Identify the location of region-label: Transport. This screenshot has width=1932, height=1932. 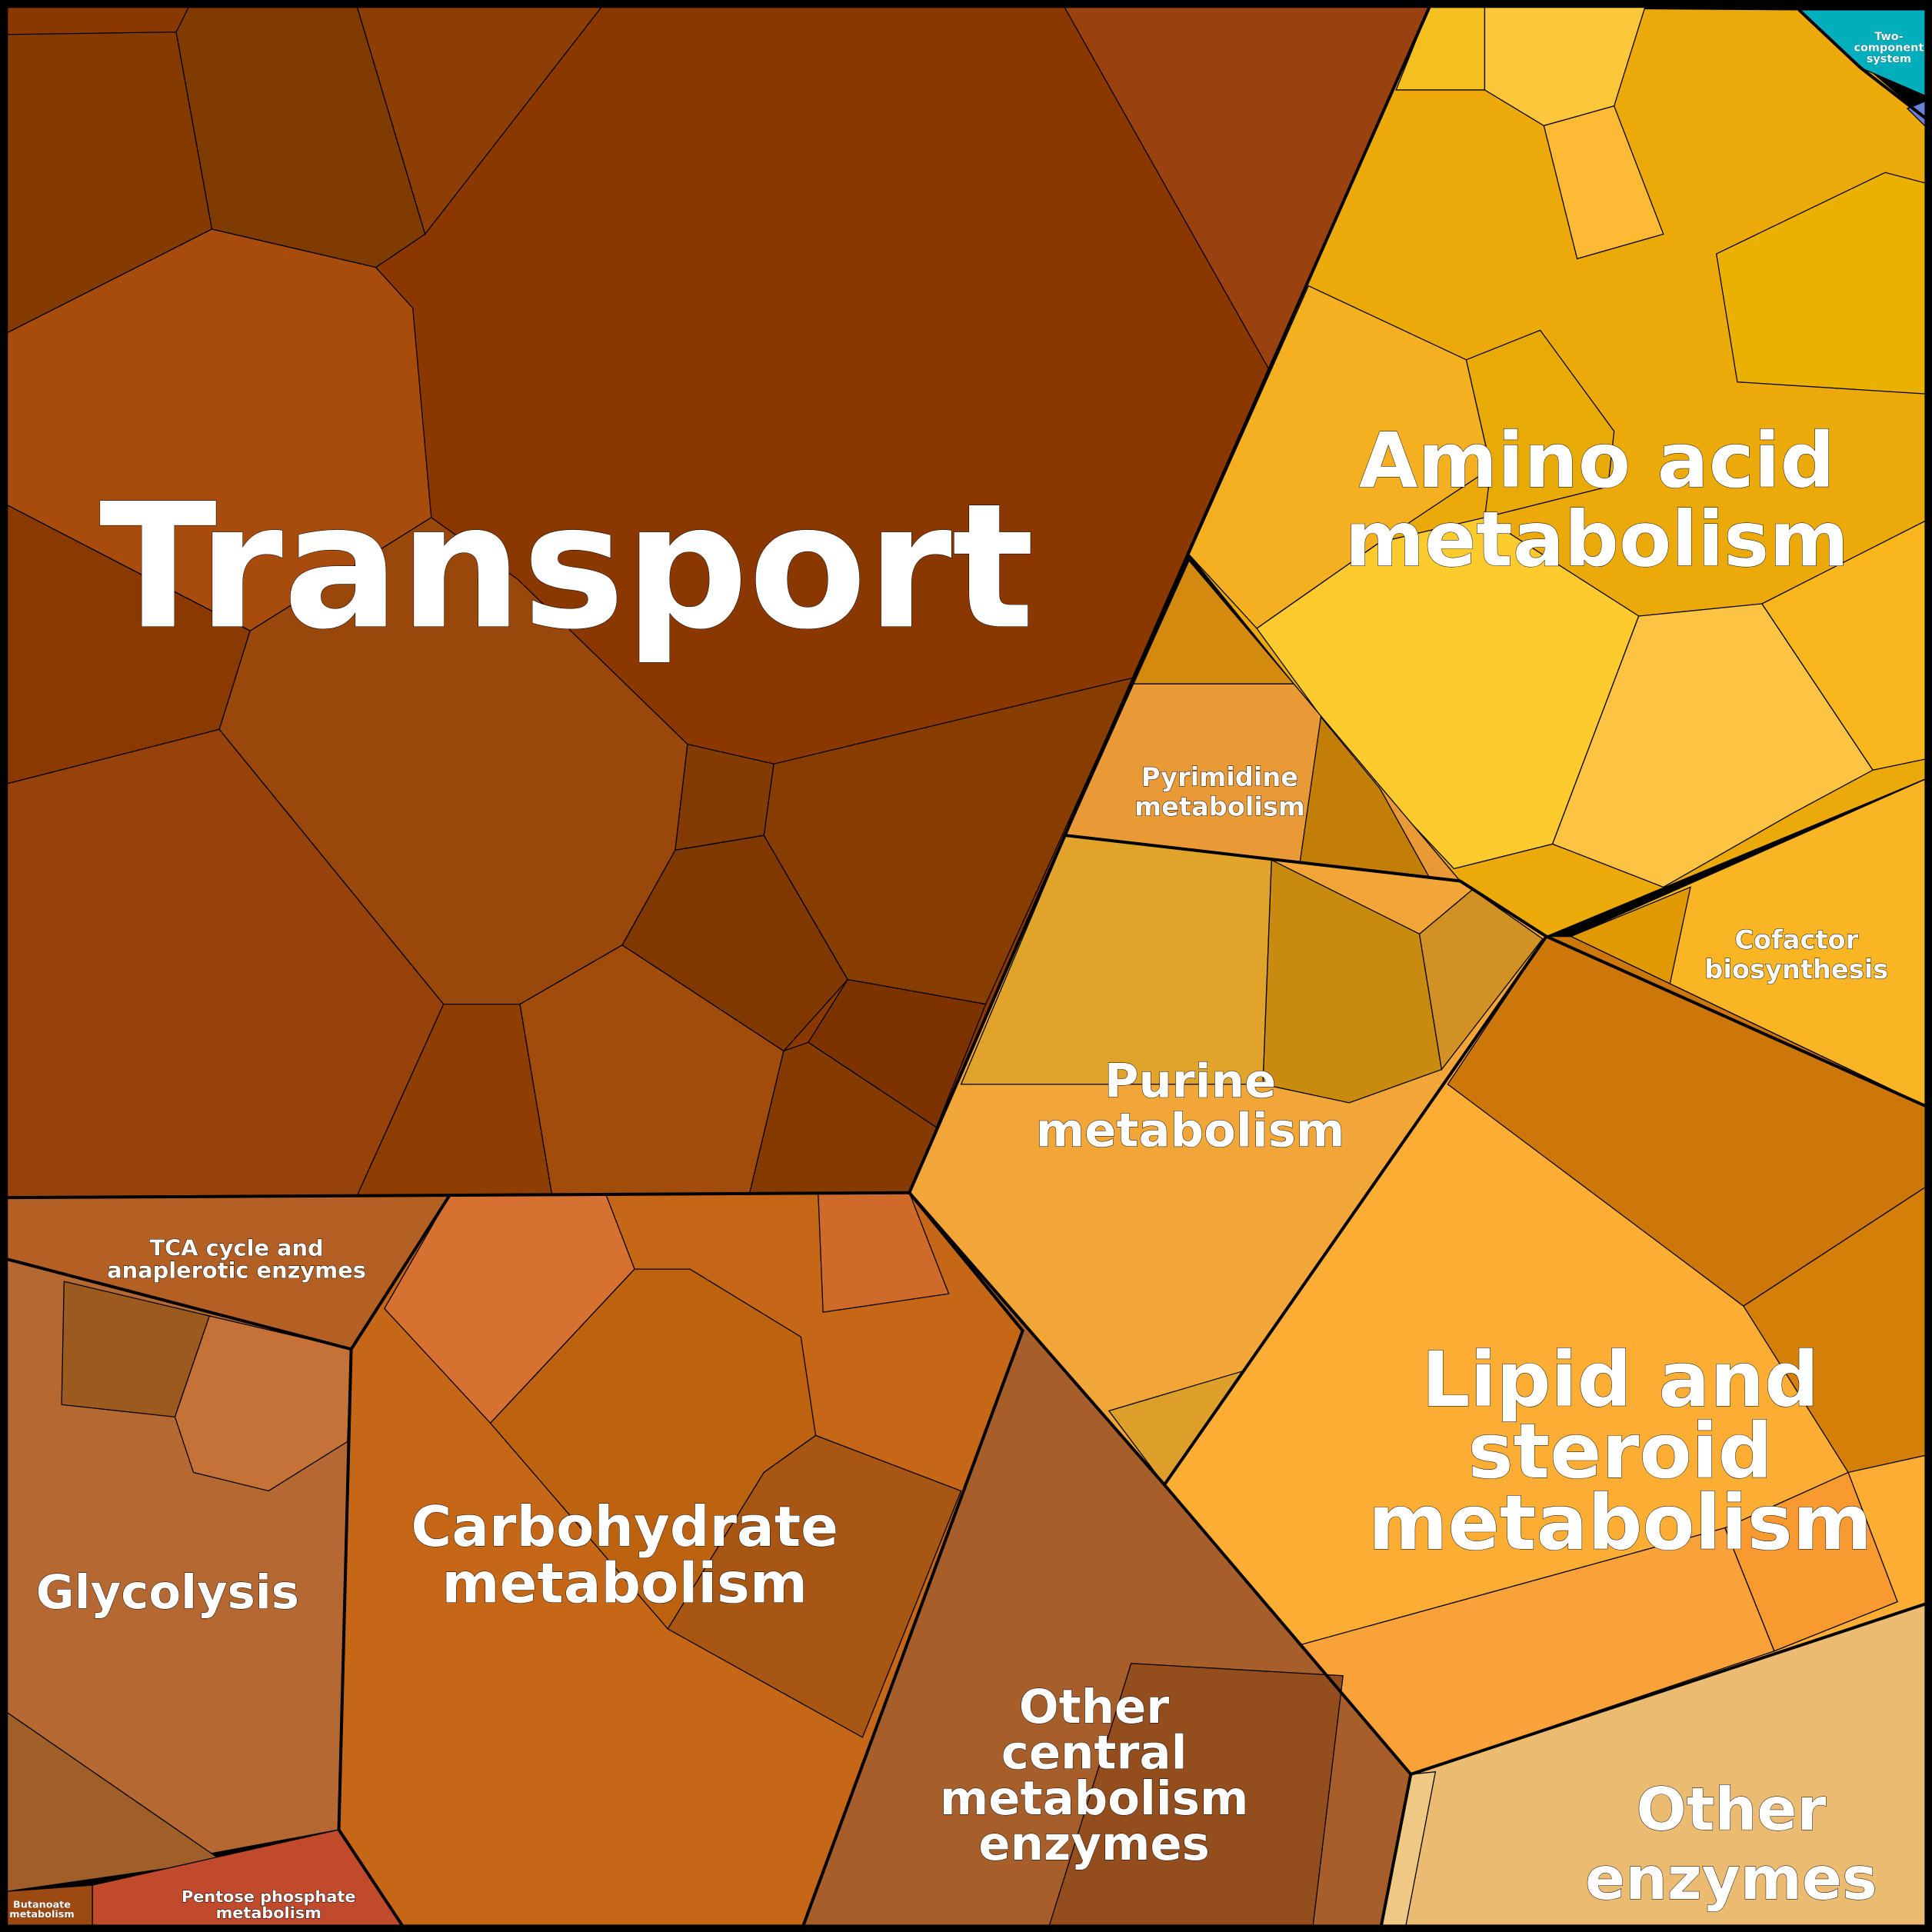
(566, 566).